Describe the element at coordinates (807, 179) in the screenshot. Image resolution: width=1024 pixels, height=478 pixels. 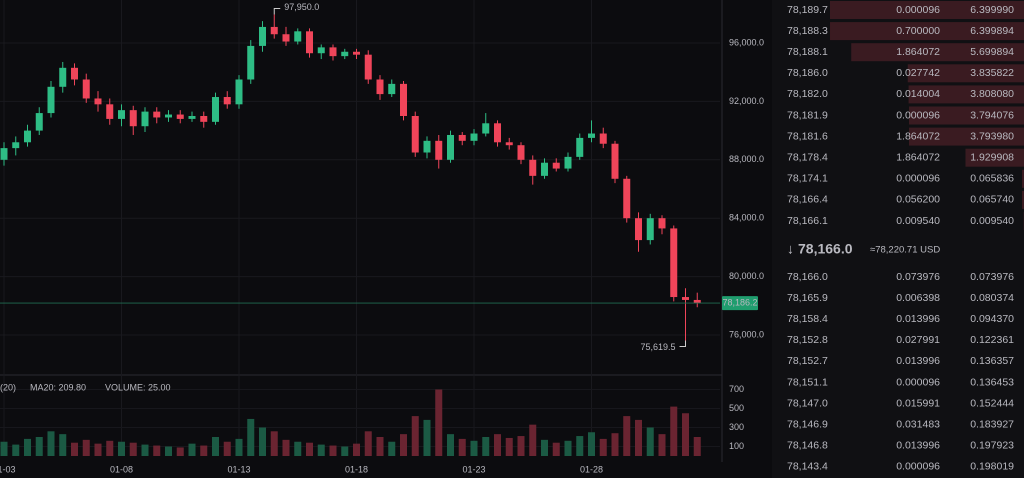
I see `ask-price: 78,174.1` at that location.